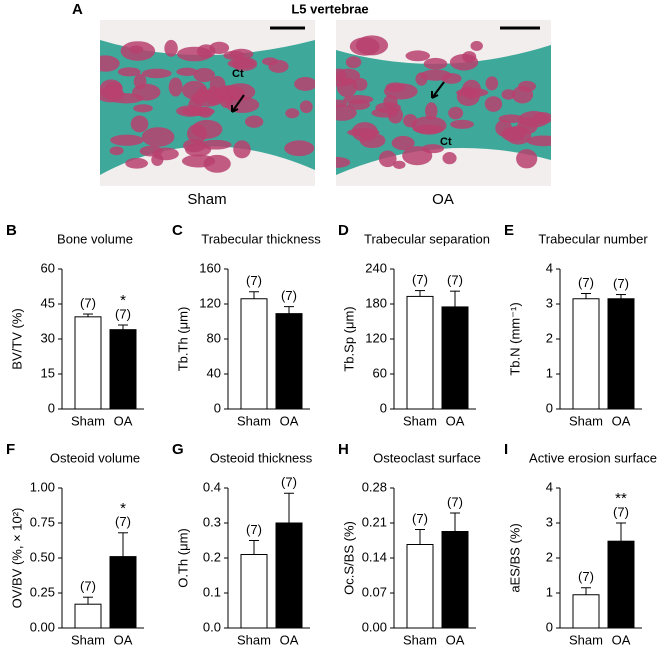  Describe the element at coordinates (42, 626) in the screenshot. I see `y-tick-label: 0.00` at that location.